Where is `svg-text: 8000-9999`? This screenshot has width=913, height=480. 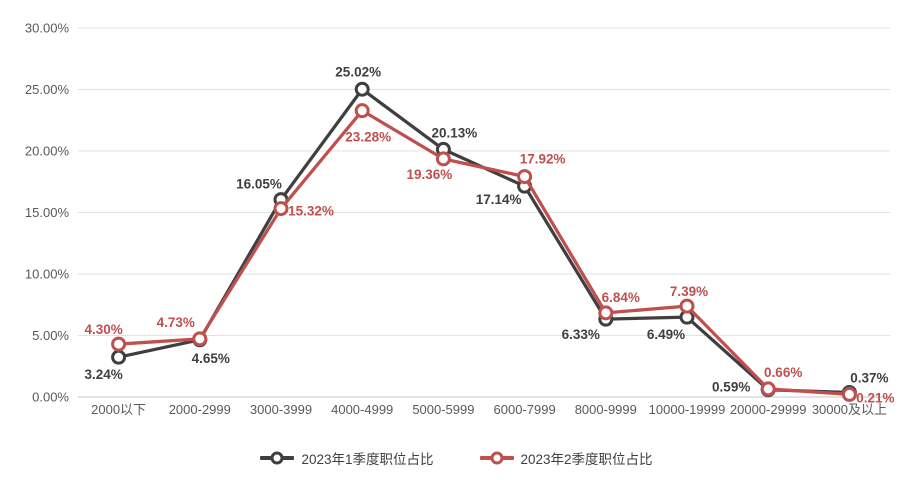
svg-text: 8000-9999 is located at coordinates (606, 409).